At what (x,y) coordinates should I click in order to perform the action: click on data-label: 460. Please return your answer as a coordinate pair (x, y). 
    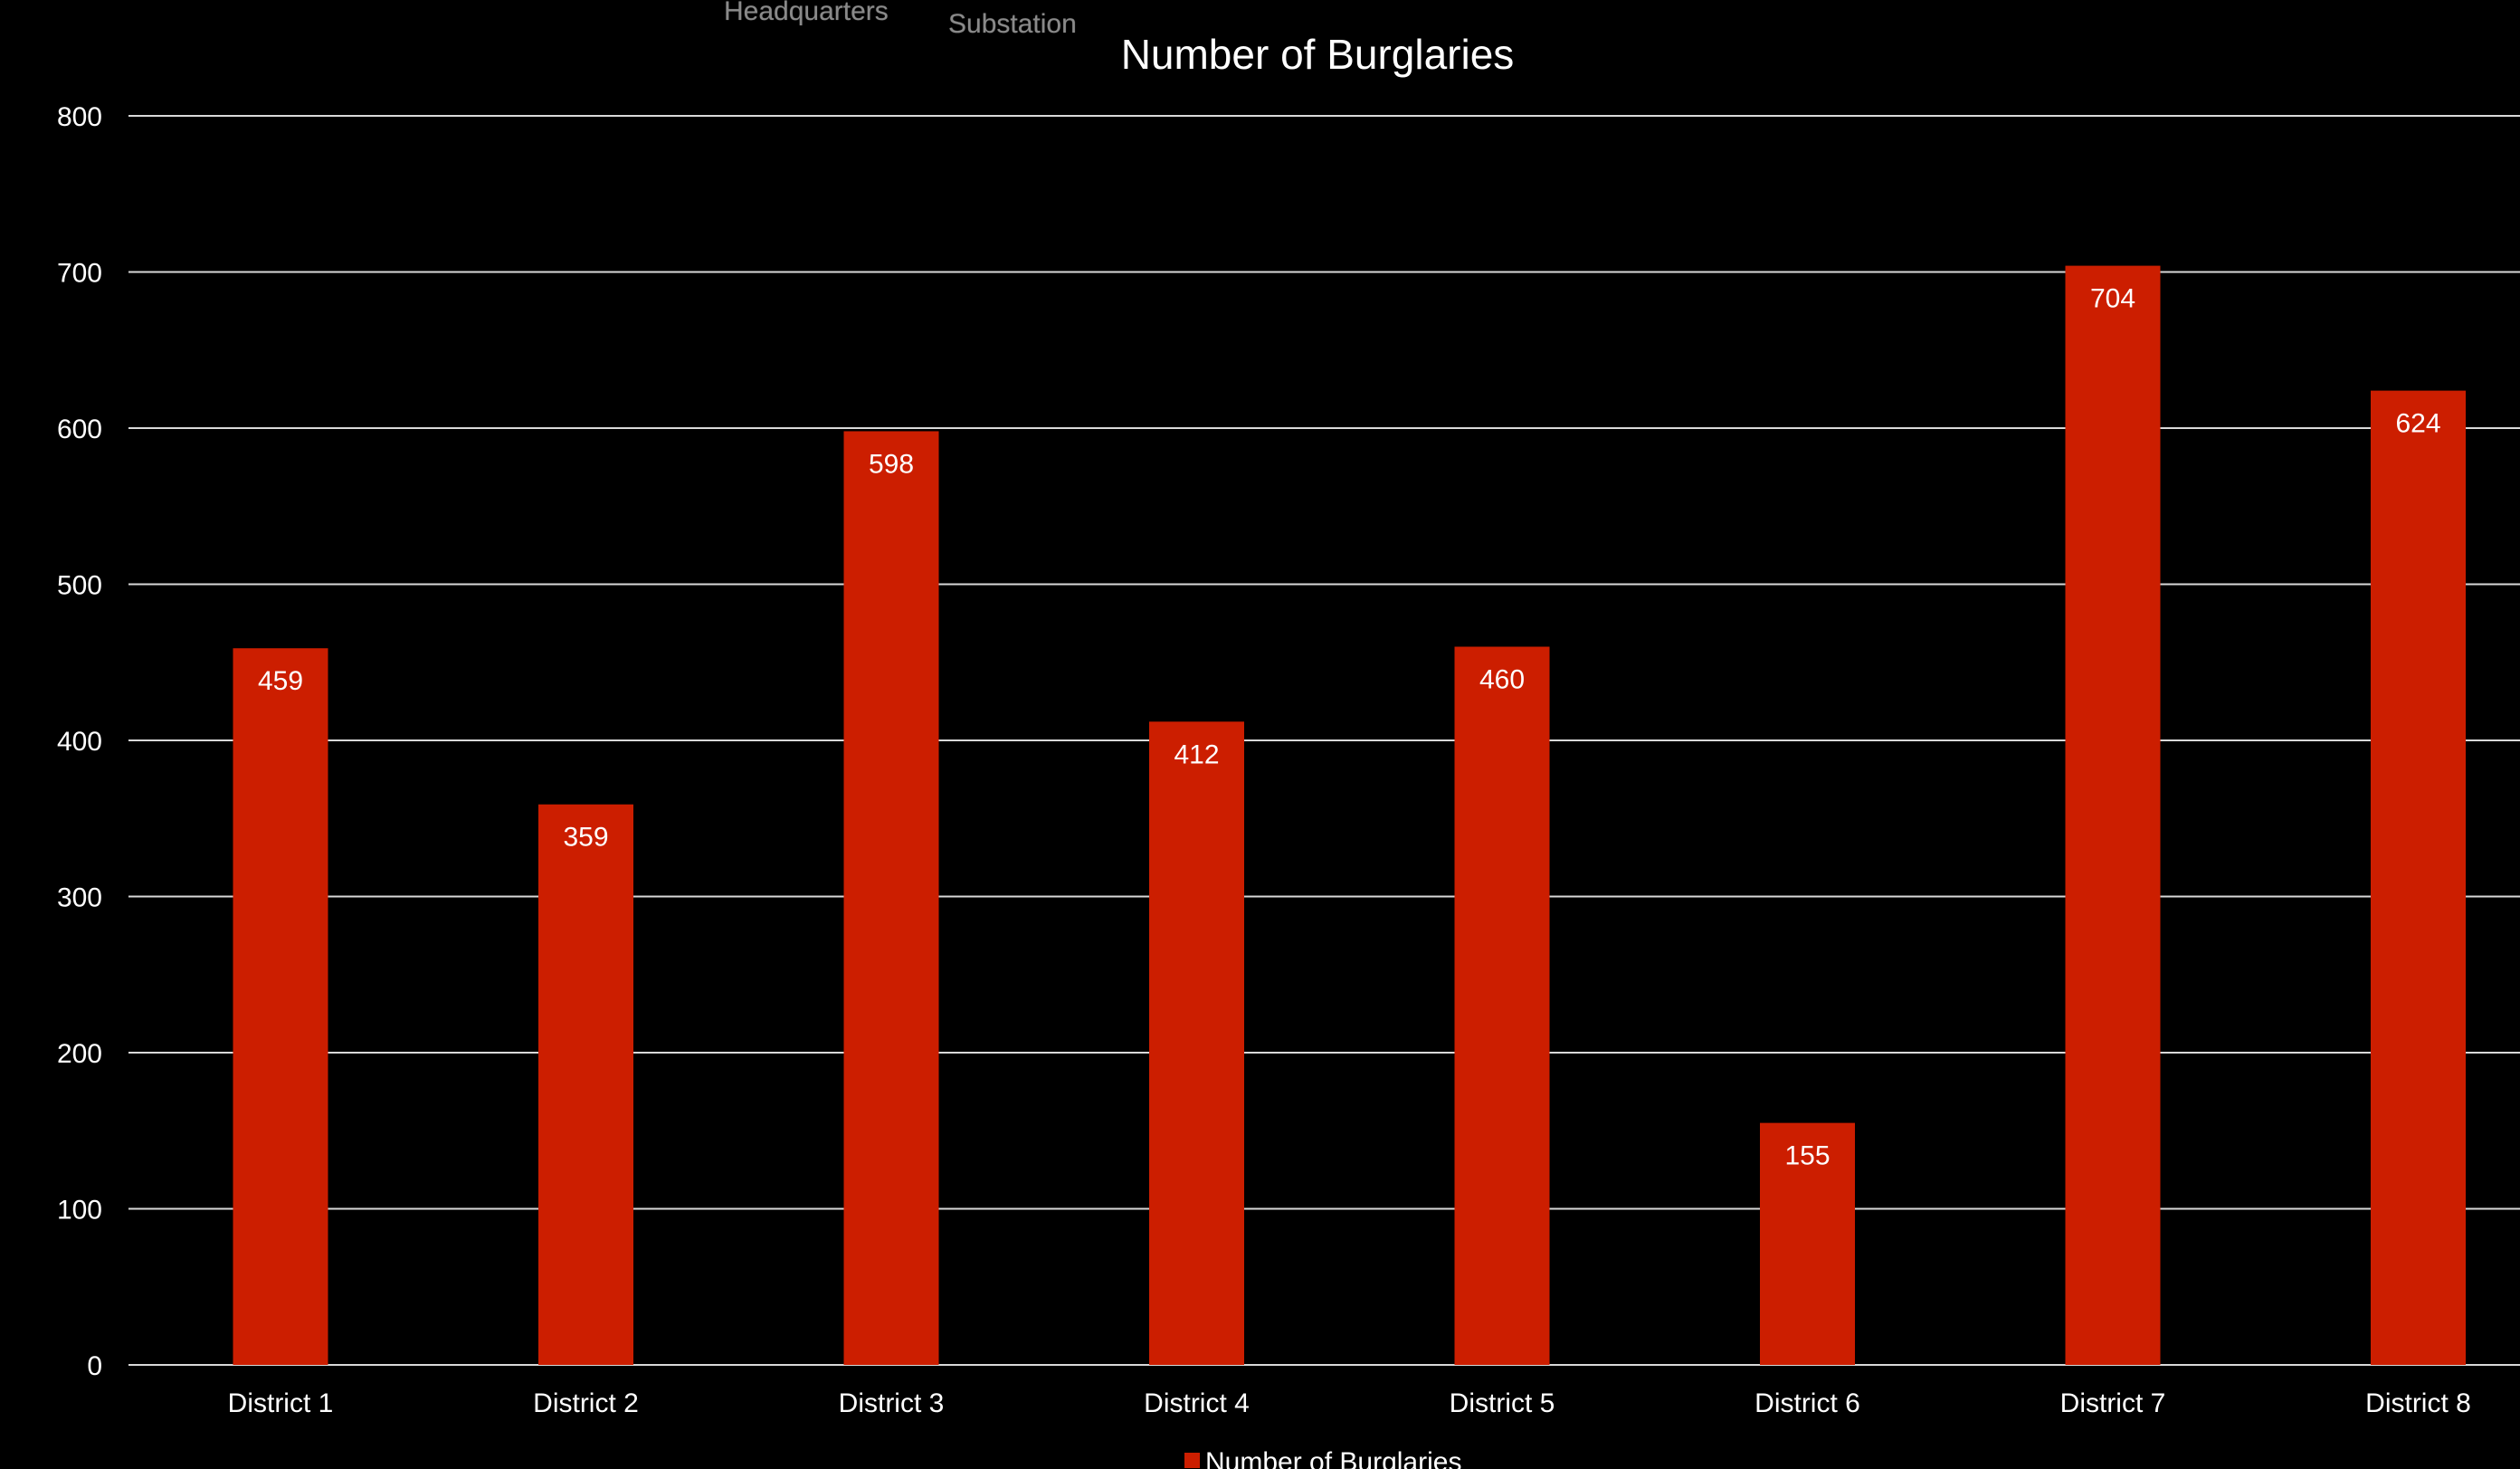
    Looking at the image, I should click on (1502, 680).